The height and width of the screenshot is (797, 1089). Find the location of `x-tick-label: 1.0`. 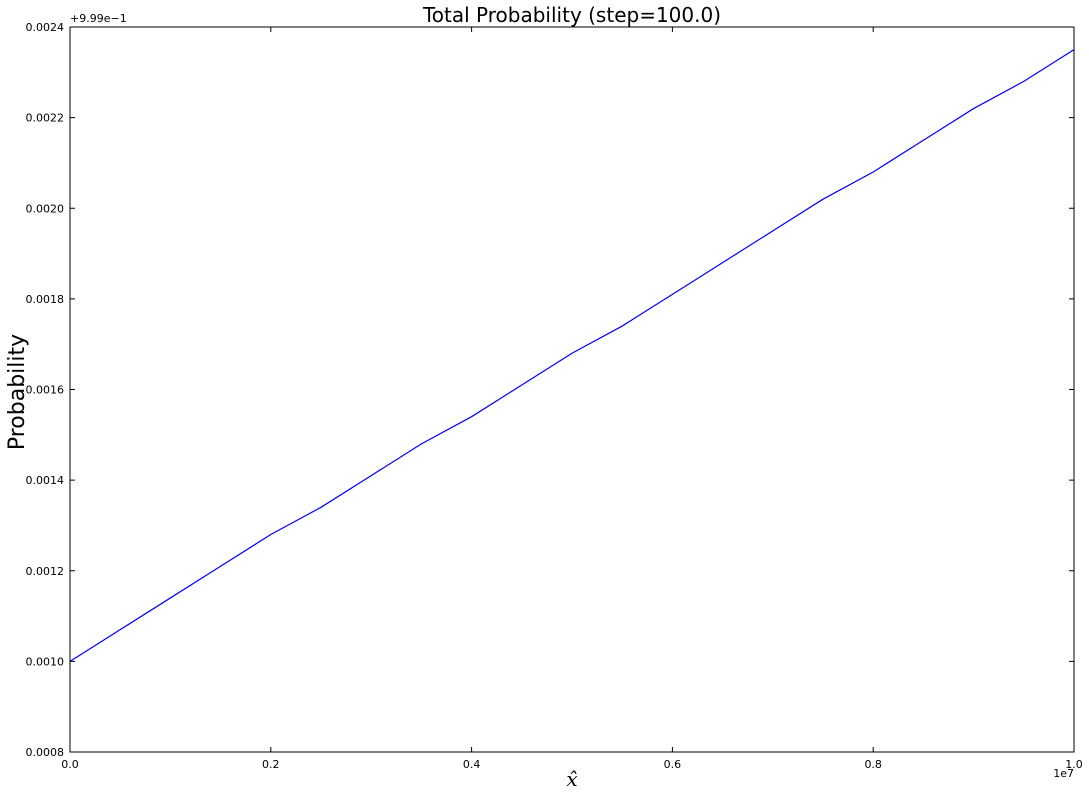

x-tick-label: 1.0 is located at coordinates (1074, 764).